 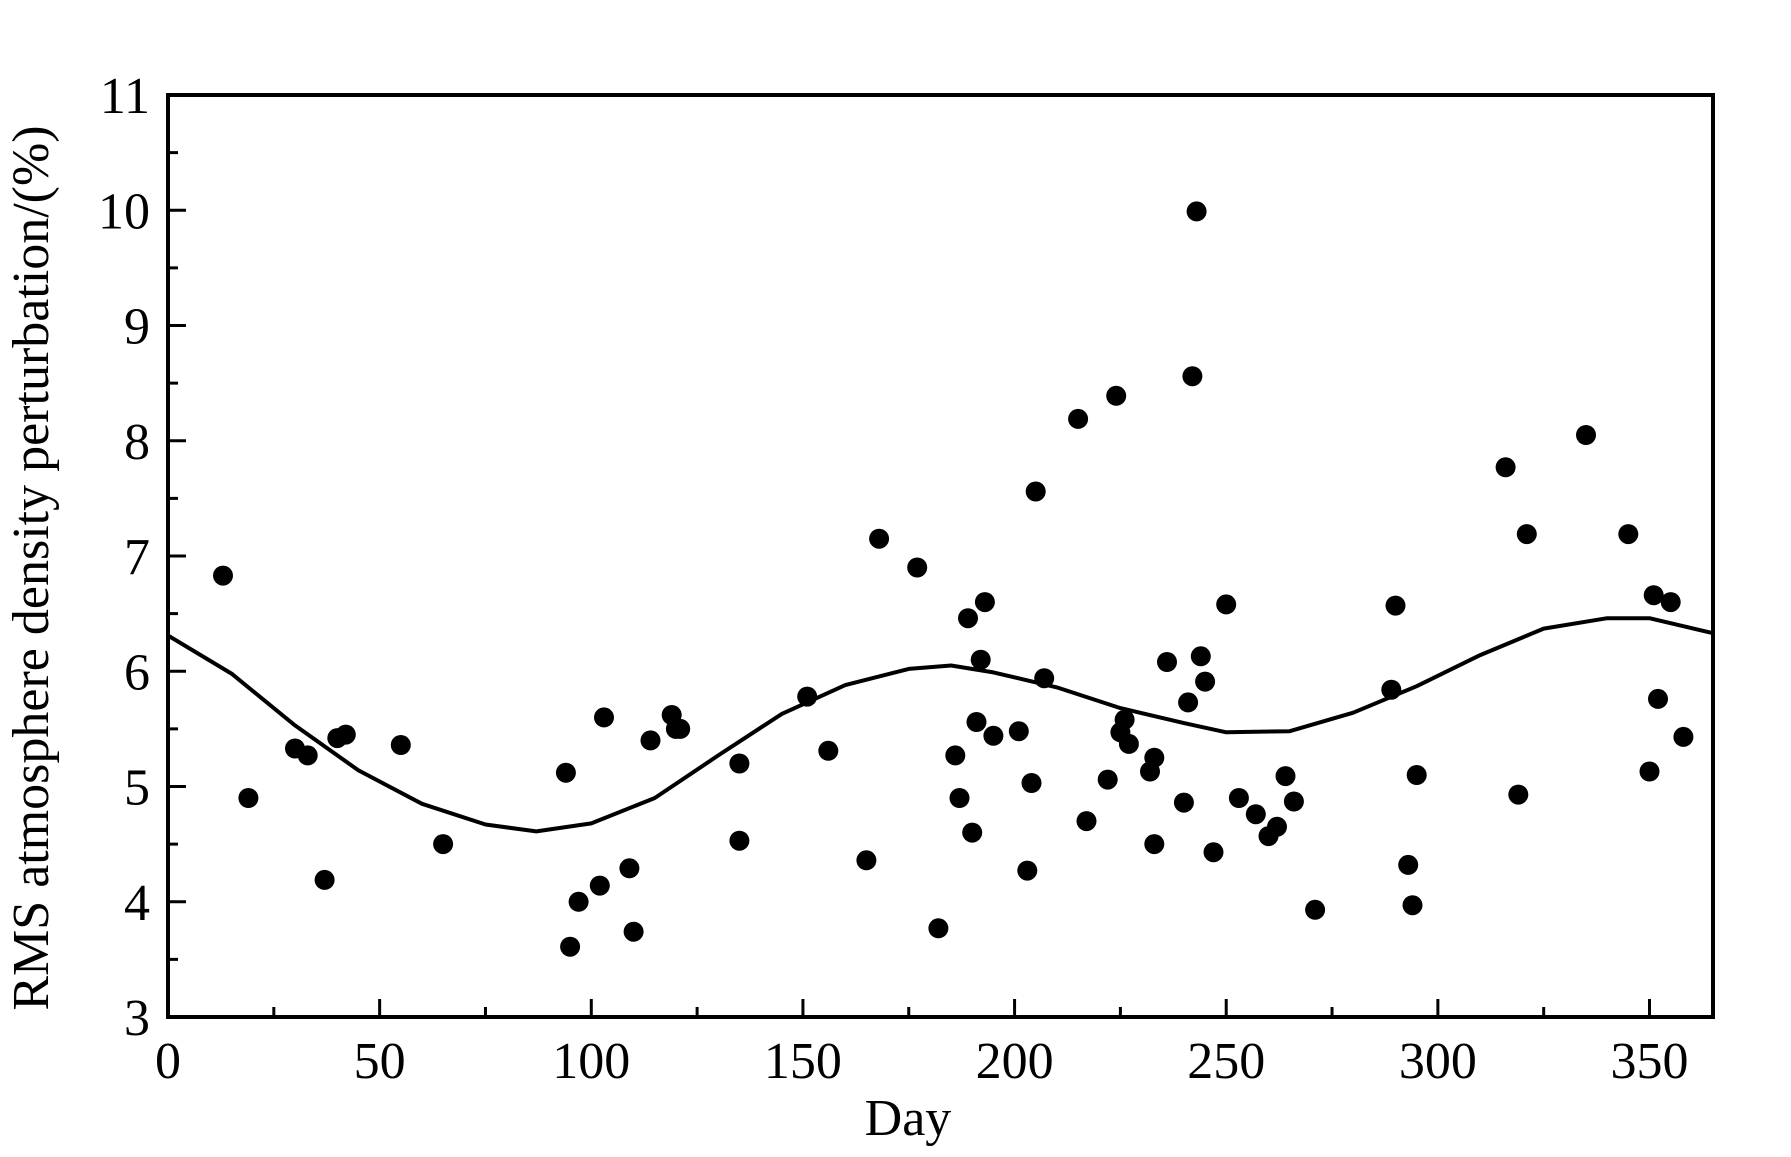 What do you see at coordinates (591, 1061) in the screenshot?
I see `x-tick-label: 100` at bounding box center [591, 1061].